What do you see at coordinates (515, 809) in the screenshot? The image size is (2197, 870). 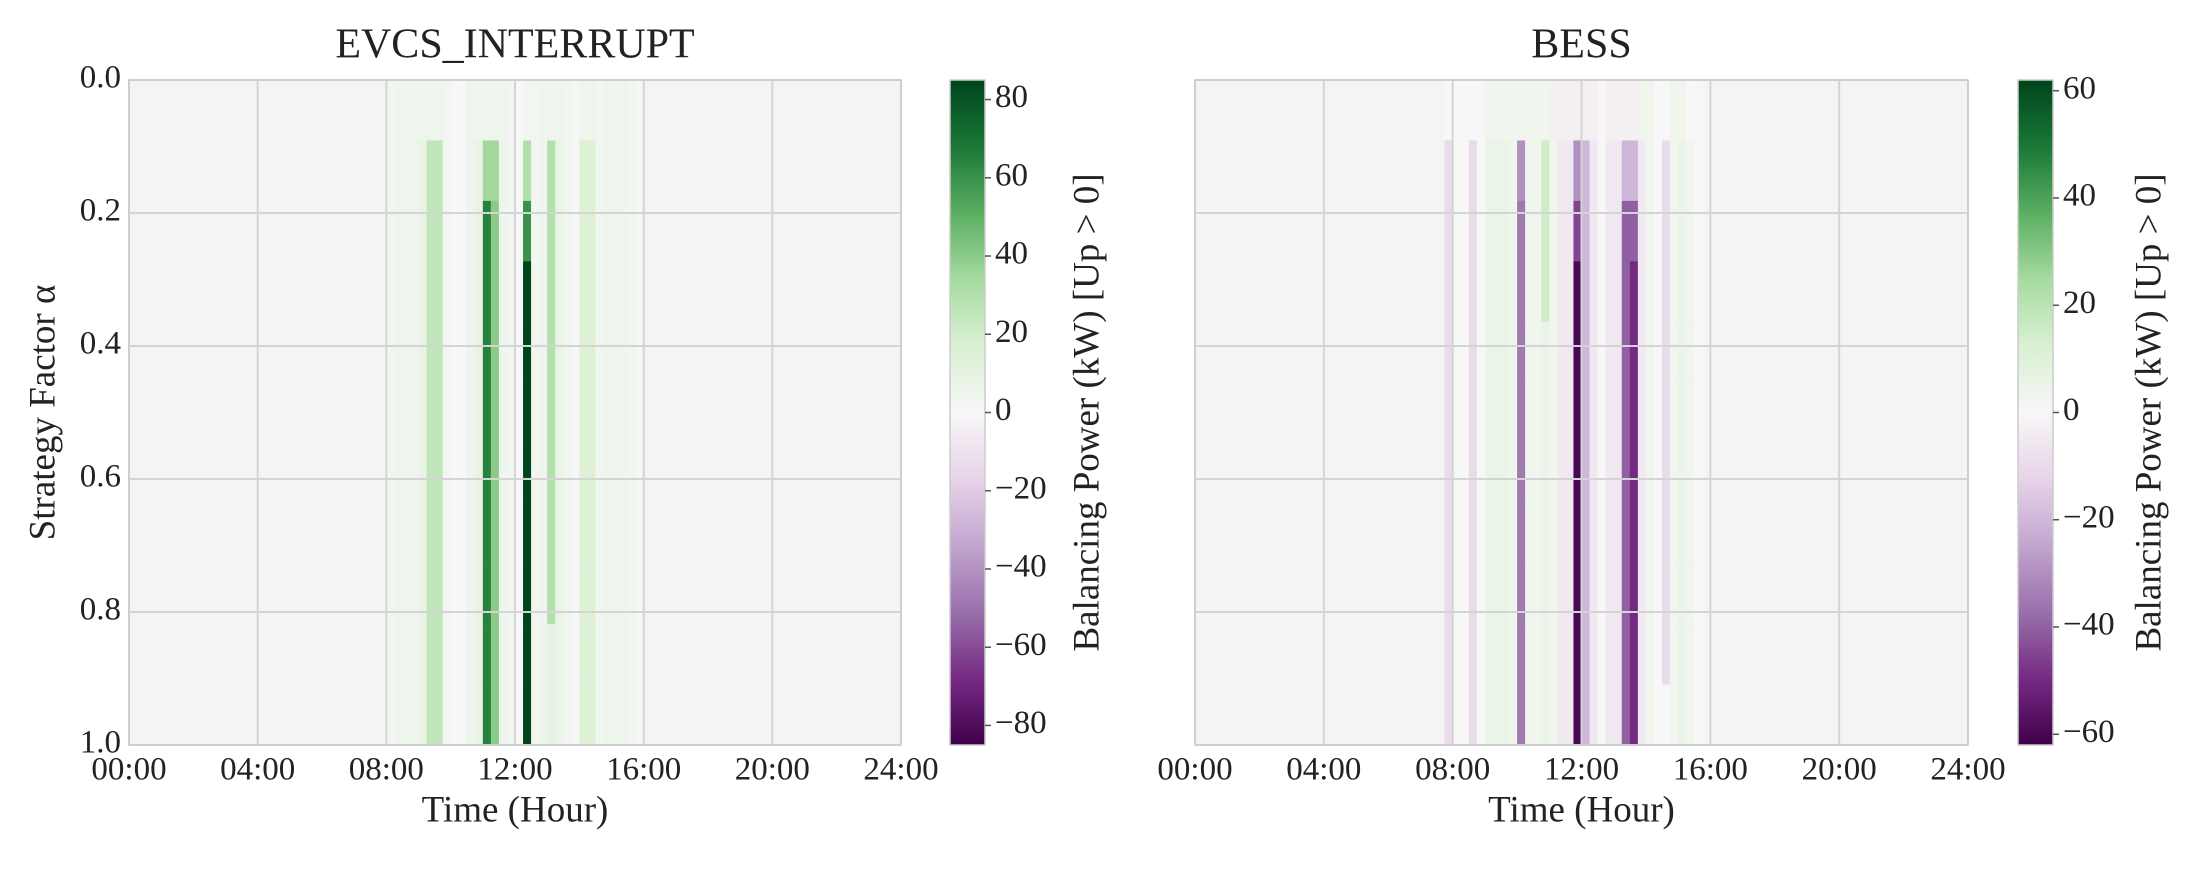 I see `x-axis-label: Time (Hour)` at bounding box center [515, 809].